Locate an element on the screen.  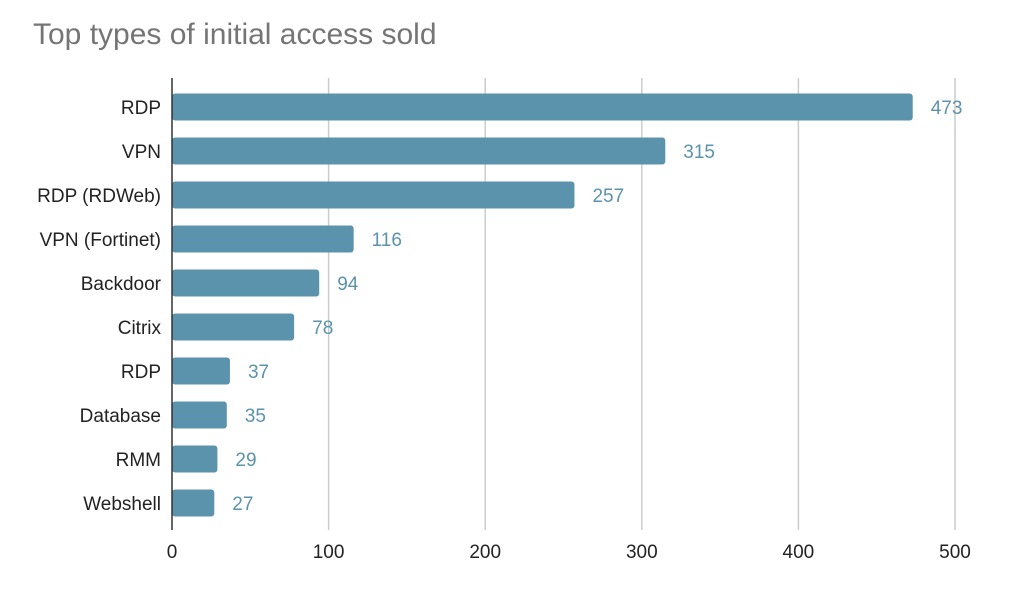
category-label: Citrix is located at coordinates (140, 328).